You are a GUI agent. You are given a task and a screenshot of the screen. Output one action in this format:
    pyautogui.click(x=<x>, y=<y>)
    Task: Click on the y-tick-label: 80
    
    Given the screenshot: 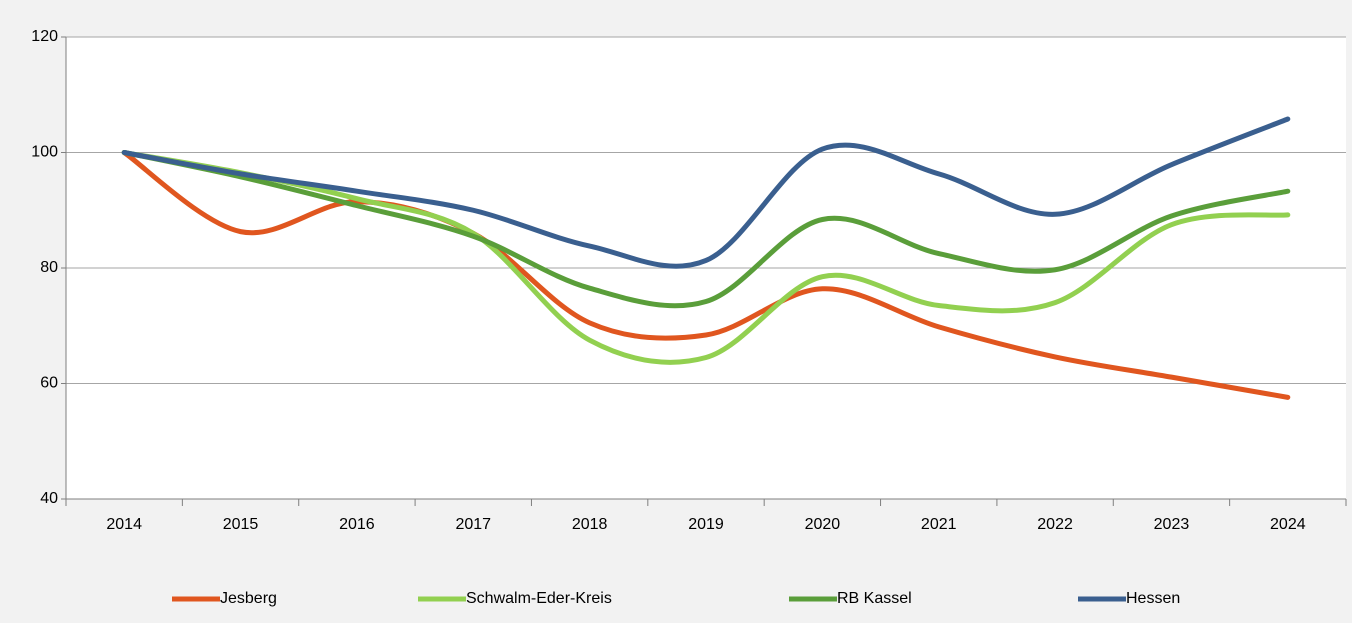 What is the action you would take?
    pyautogui.click(x=49, y=267)
    